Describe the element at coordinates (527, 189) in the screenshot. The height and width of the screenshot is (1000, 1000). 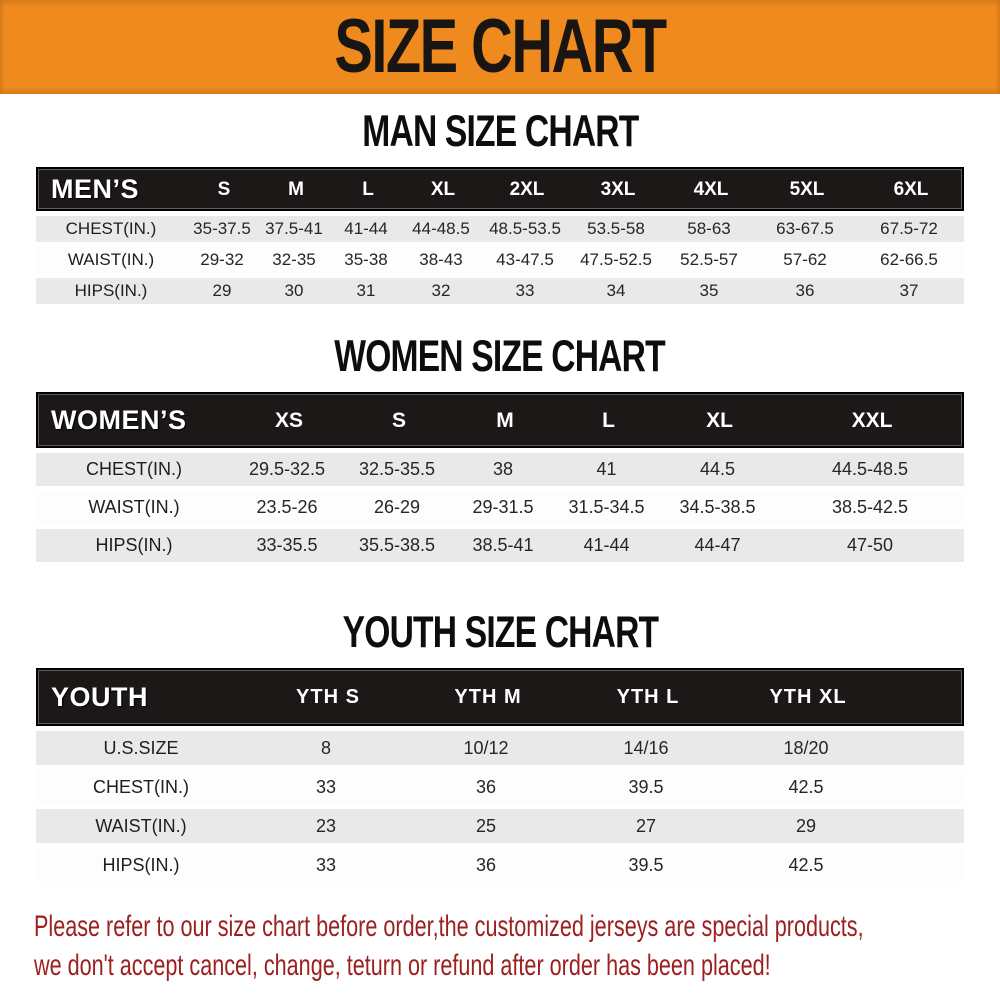
I see `size-column-header: 2XL` at that location.